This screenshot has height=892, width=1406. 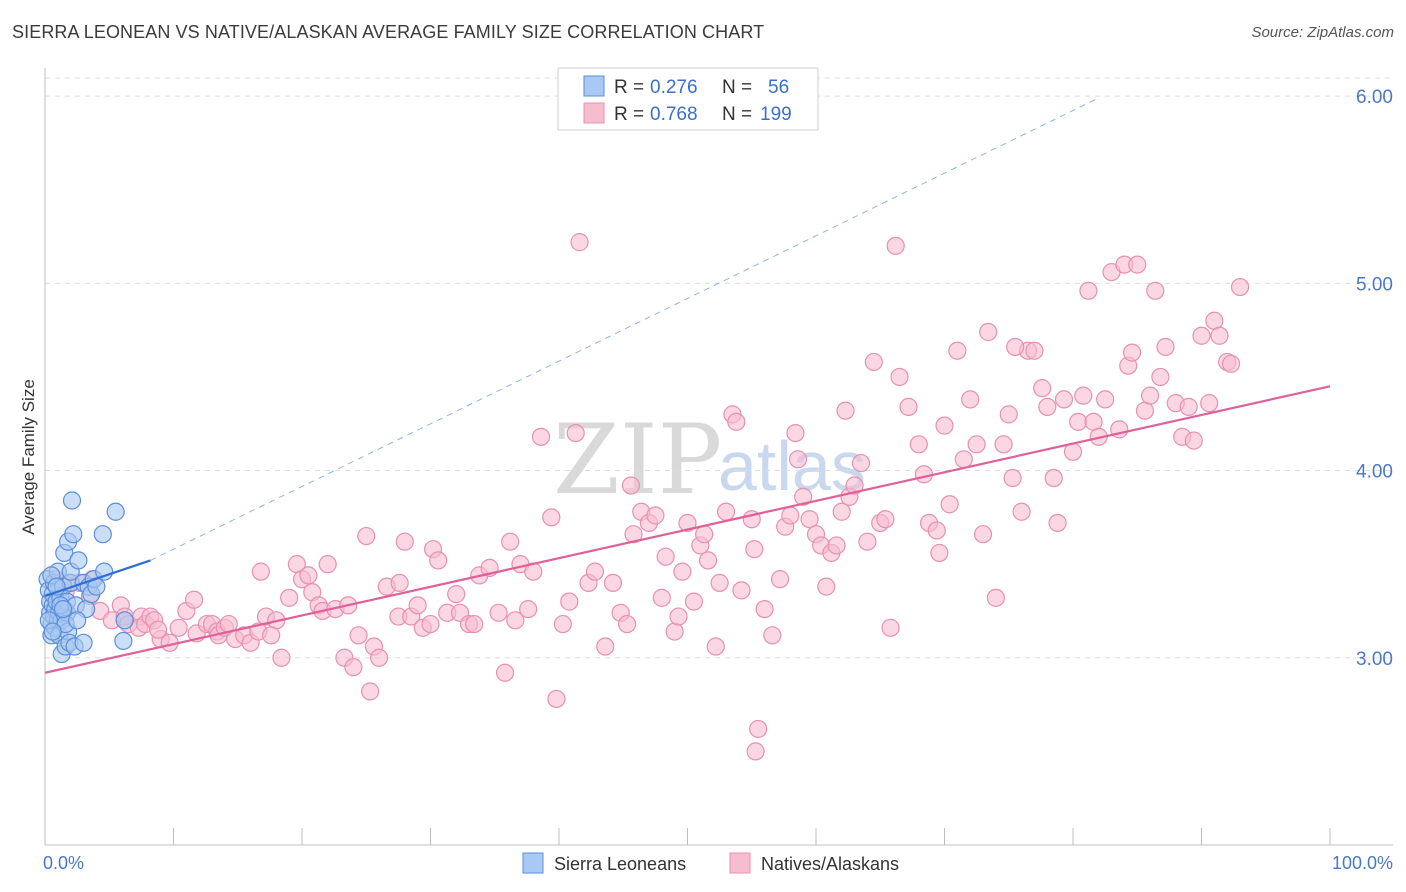 What do you see at coordinates (1374, 378) in the screenshot?
I see `y-tick-labels: 3.00 4.00 5.00 6.00` at bounding box center [1374, 378].